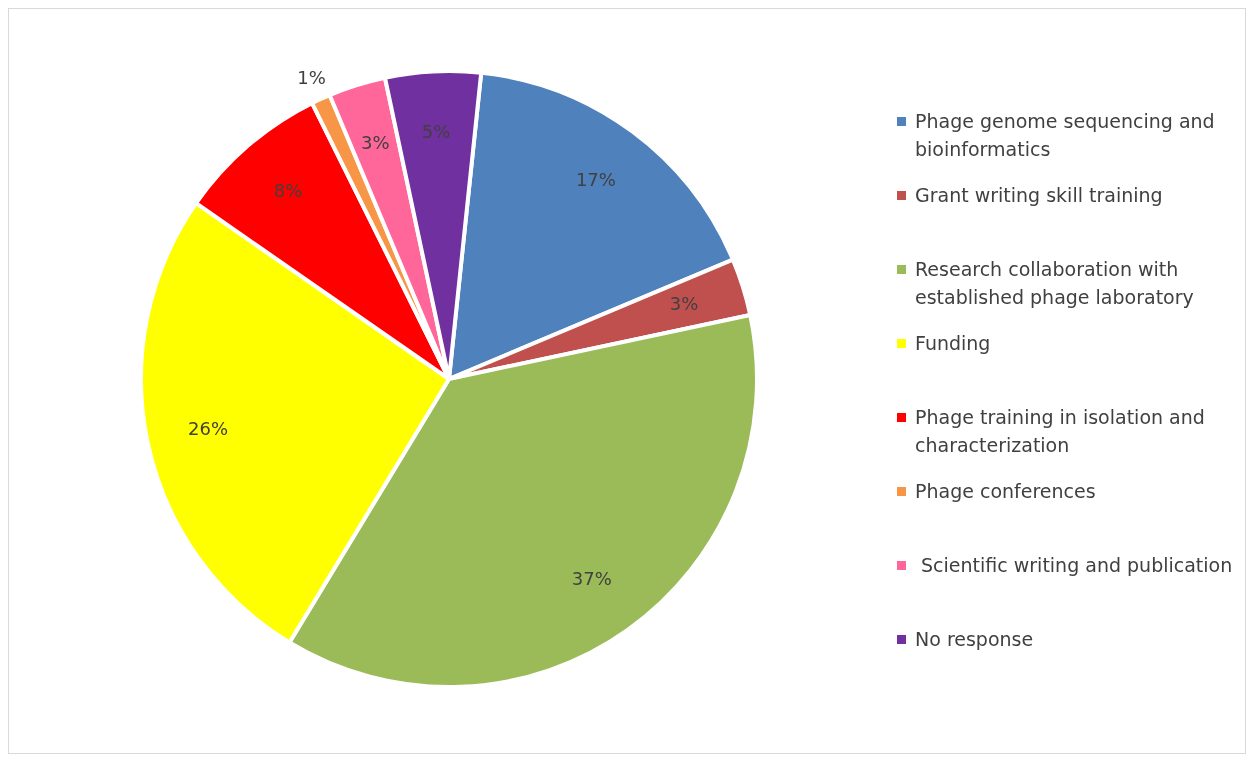 The height and width of the screenshot is (760, 1252). Describe the element at coordinates (1065, 135) in the screenshot. I see `legend-label: Phage genome sequencing and bioinformatics` at that location.